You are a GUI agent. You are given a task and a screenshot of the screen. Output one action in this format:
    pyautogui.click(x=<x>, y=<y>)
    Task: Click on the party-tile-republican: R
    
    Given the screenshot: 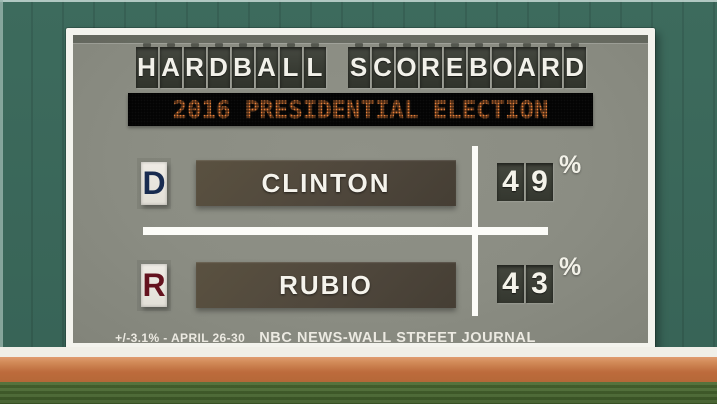 What is the action you would take?
    pyautogui.click(x=154, y=285)
    